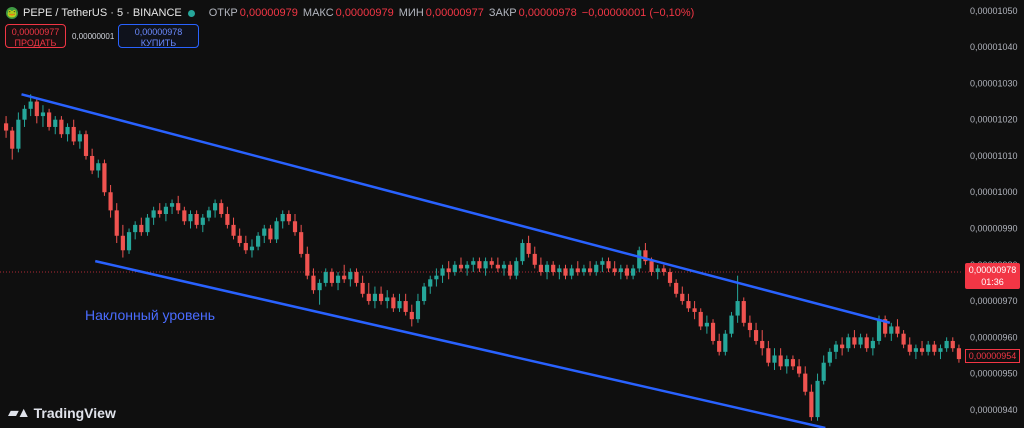 The height and width of the screenshot is (428, 1024). I want to click on price-tick-label: 0,00001000, so click(994, 192).